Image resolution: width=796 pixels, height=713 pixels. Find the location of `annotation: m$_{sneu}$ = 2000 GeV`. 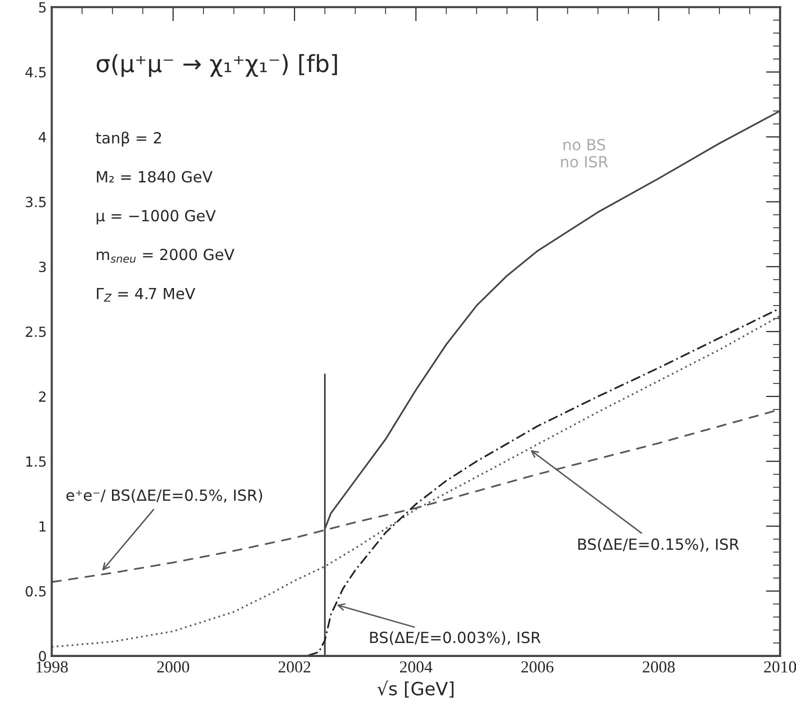

annotation: m$_{sneu}$ = 2000 GeV is located at coordinates (165, 255).